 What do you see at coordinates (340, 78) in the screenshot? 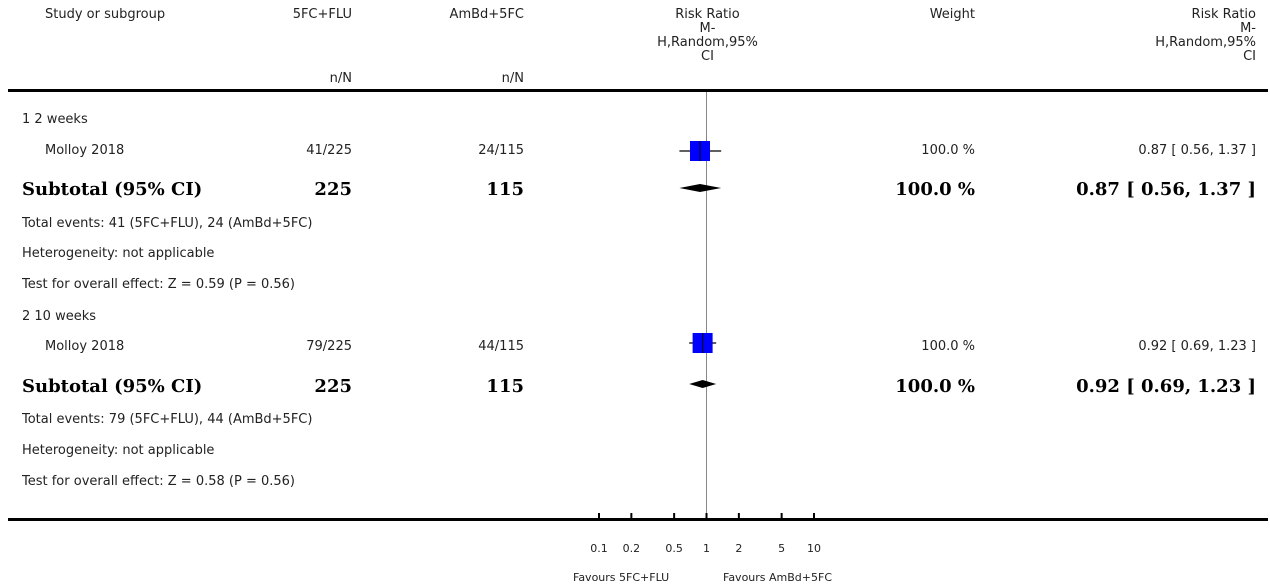
I see `header-group1-nN: n/N` at bounding box center [340, 78].